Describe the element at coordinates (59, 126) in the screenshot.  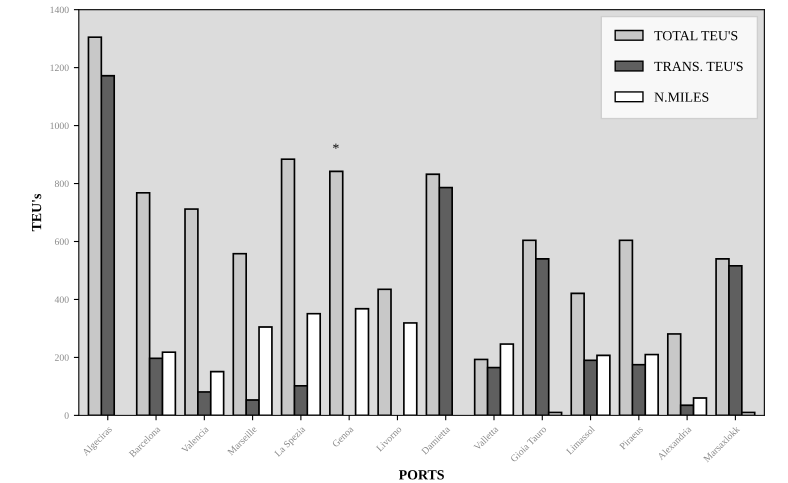
I see `y-tick-label: 1000` at that location.